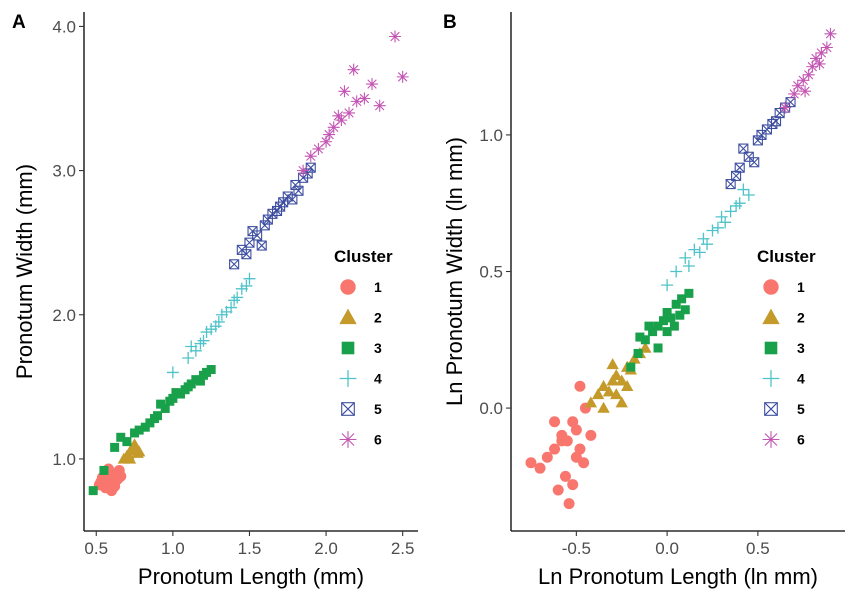  What do you see at coordinates (786, 347) in the screenshot?
I see `legend: Cluster 1 2 3 4 5 6` at bounding box center [786, 347].